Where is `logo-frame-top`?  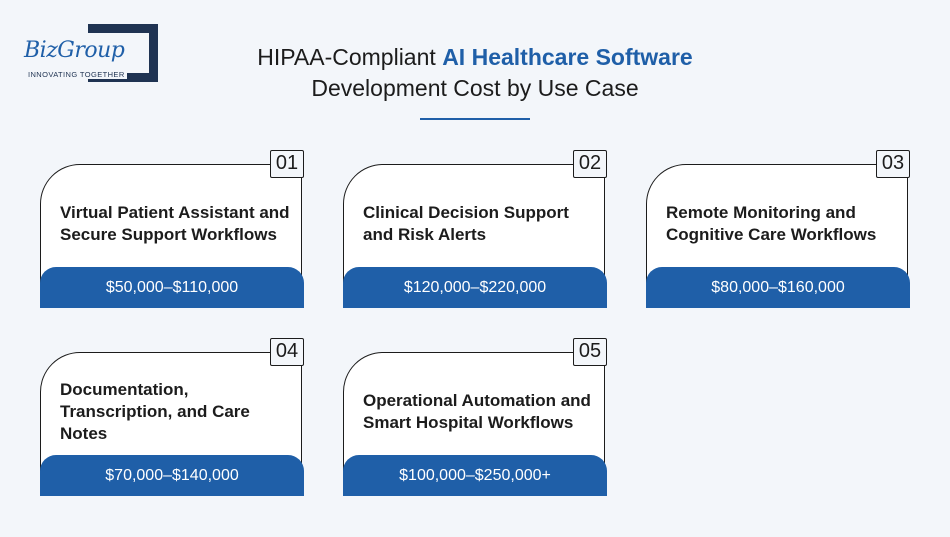
logo-frame-top is located at coordinates (103, 28).